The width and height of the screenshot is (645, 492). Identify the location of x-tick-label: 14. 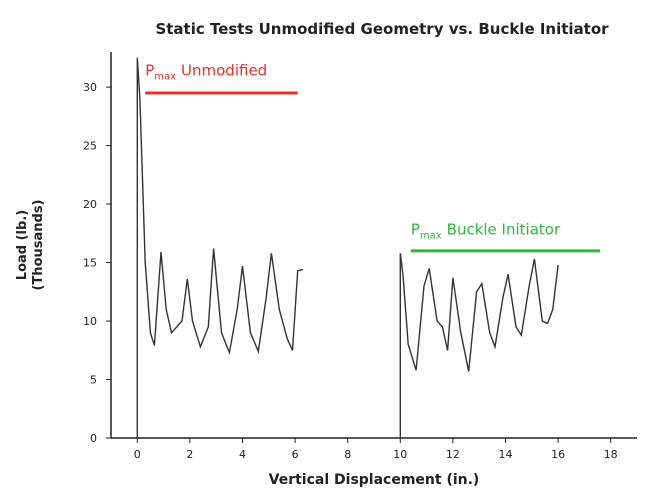
(506, 454).